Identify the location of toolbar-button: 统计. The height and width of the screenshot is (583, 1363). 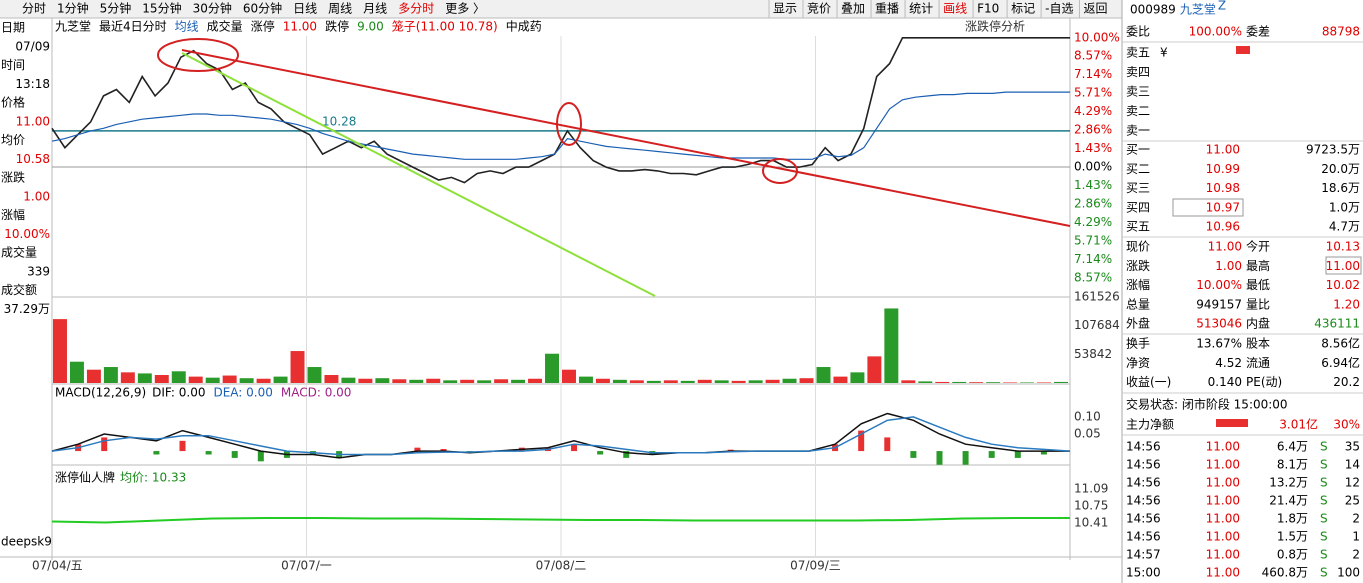
(921, 9).